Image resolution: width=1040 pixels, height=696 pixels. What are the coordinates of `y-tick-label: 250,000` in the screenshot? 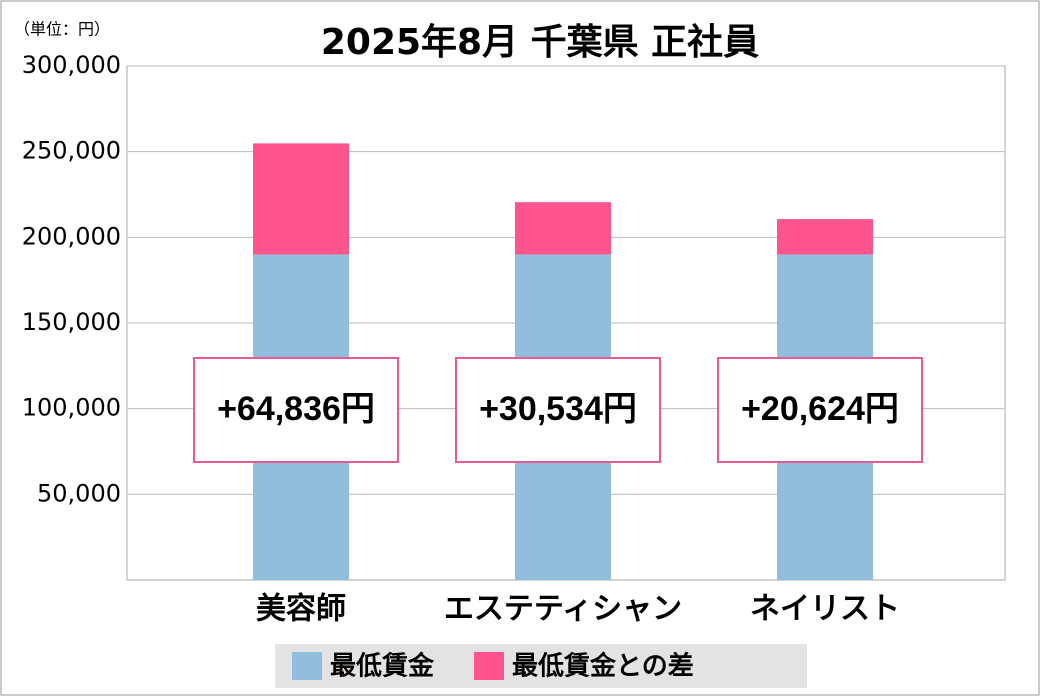 It's located at (71, 151).